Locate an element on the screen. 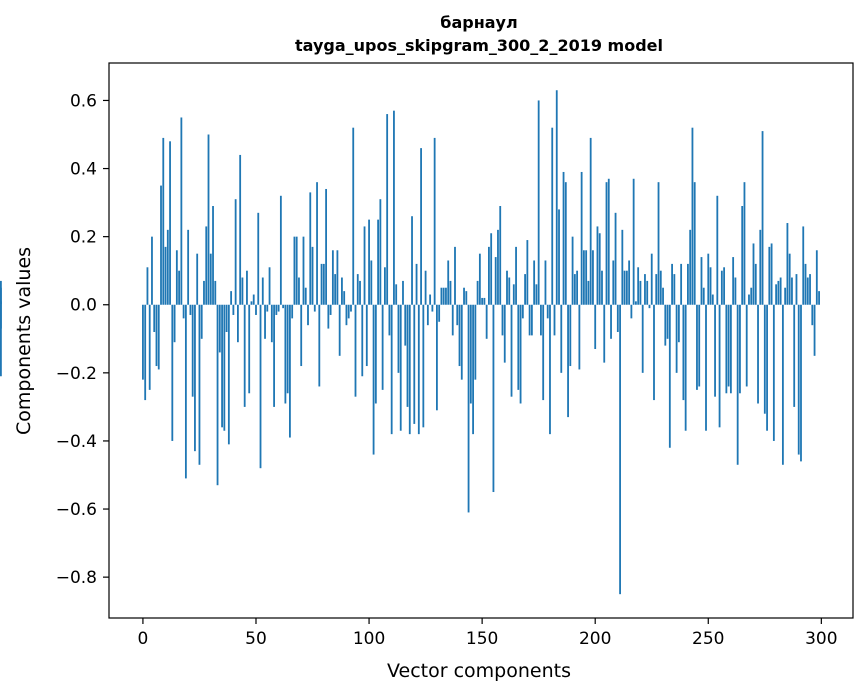 This screenshot has width=867, height=696. x-tick-label: 300 is located at coordinates (821, 639).